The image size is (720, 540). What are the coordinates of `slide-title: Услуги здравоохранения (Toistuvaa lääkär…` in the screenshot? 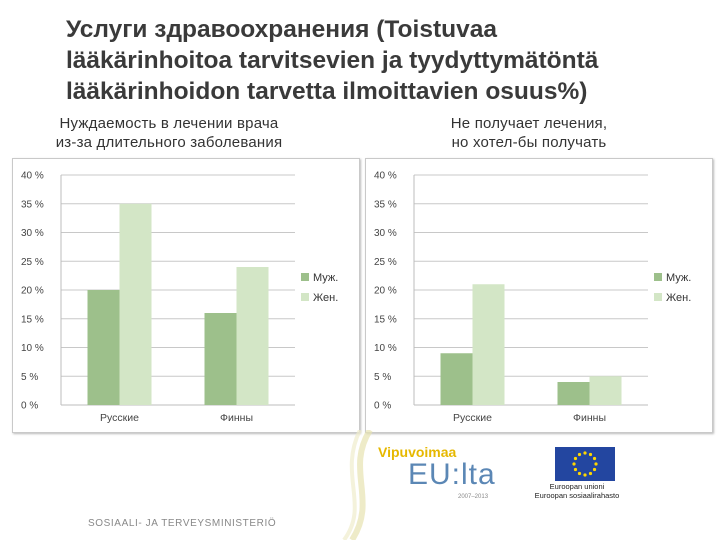 It's located at (332, 60).